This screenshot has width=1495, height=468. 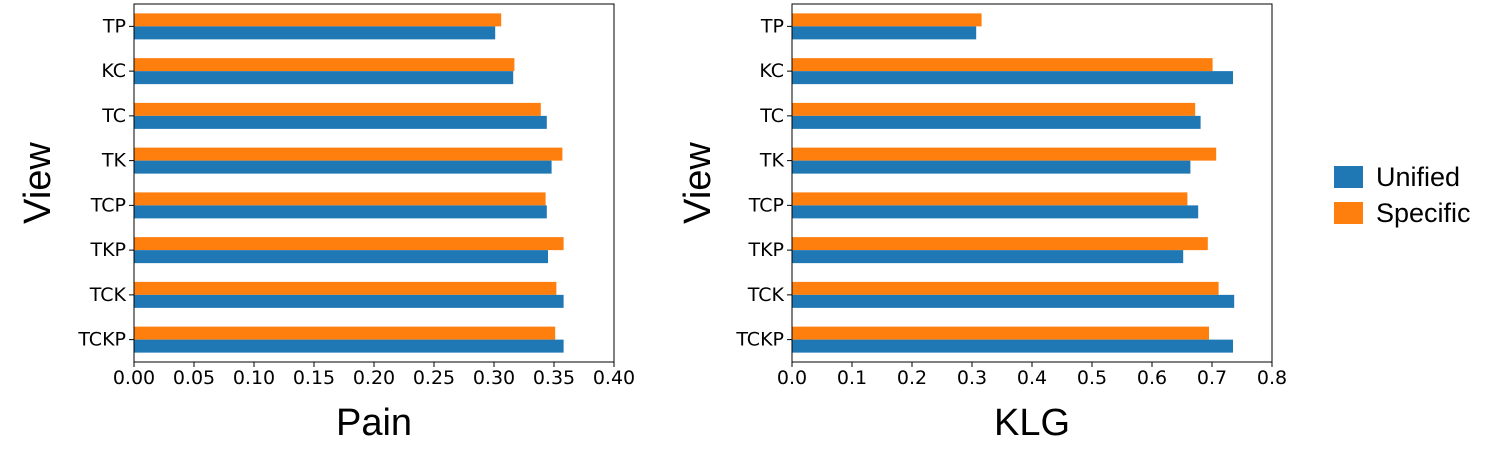 I want to click on x-tick-label: 0.35, so click(x=554, y=378).